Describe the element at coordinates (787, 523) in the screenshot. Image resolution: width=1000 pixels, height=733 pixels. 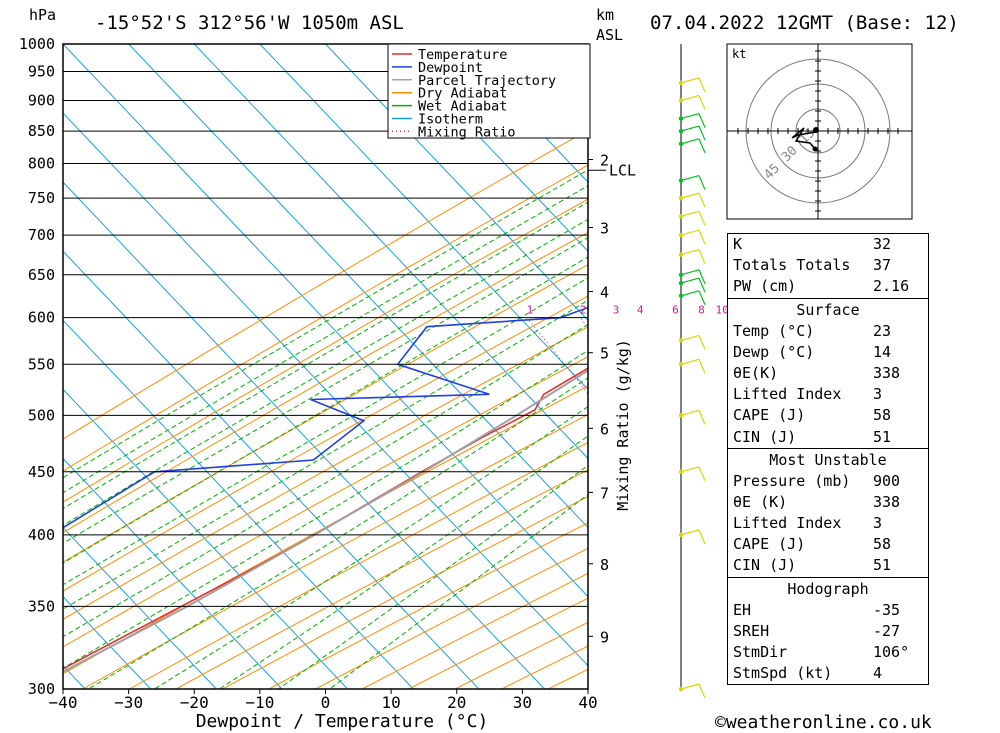
I see `index-label: Lifted Index` at that location.